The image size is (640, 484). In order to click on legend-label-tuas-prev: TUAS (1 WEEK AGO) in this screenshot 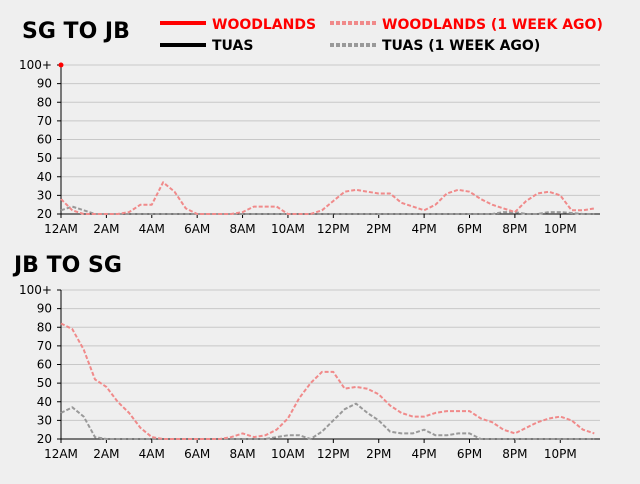, I will do `click(461, 46)`.